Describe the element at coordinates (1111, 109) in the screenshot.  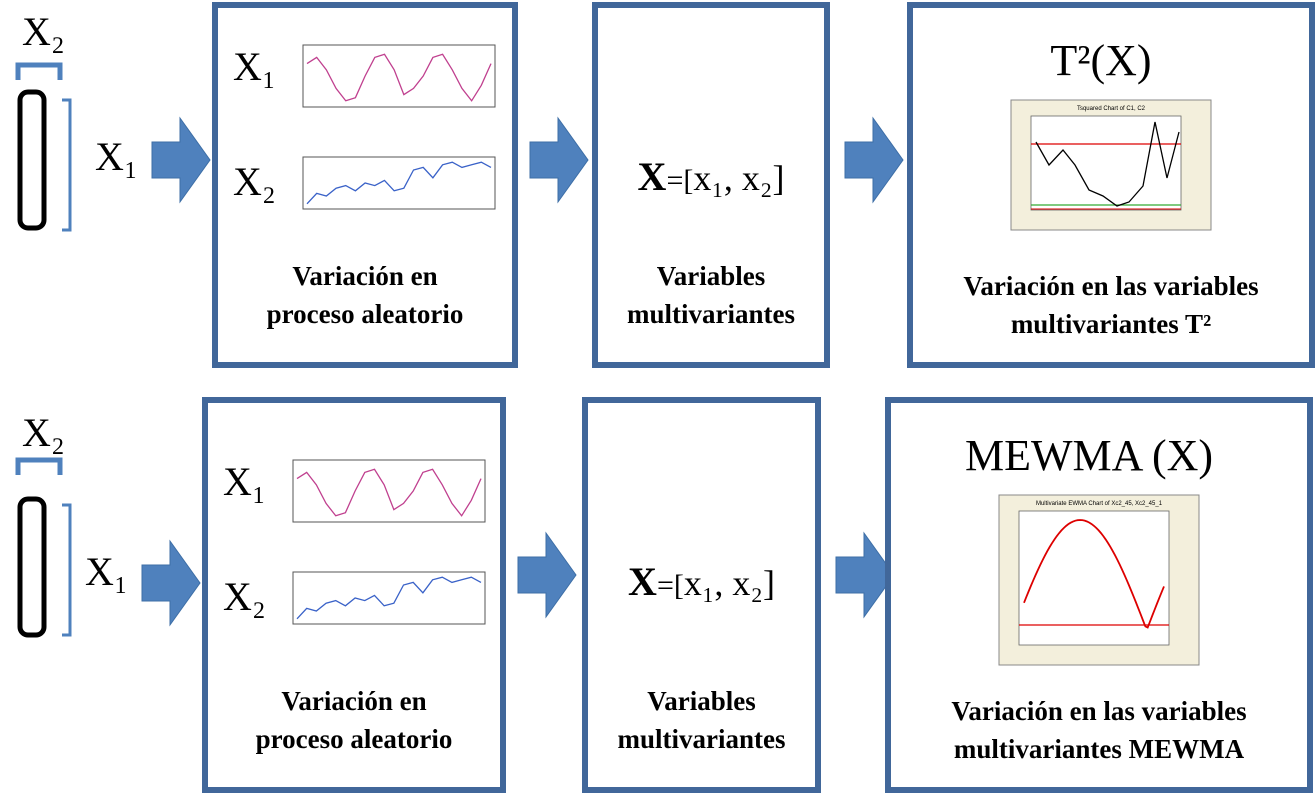
I see `inner-chart-title: Tsquared Chart of C1, C2` at that location.